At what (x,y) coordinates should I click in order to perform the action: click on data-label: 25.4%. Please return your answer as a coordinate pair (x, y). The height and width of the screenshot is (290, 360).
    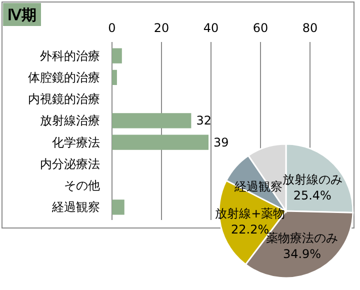
    Looking at the image, I should click on (312, 195).